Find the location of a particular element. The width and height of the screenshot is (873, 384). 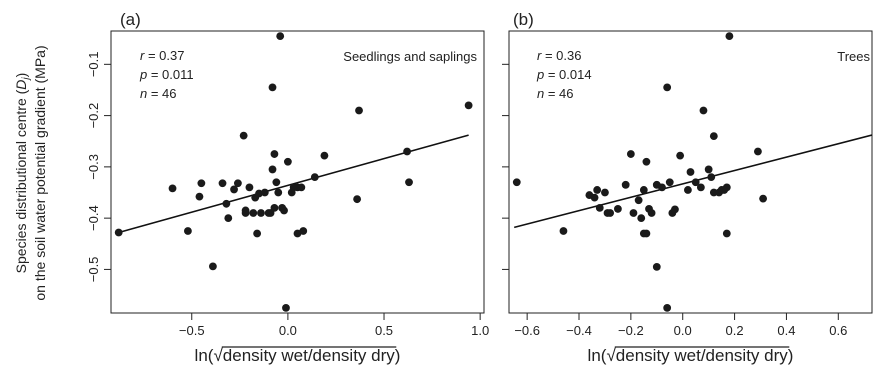

panel-b-stat-p: p = 0.014 is located at coordinates (564, 74).